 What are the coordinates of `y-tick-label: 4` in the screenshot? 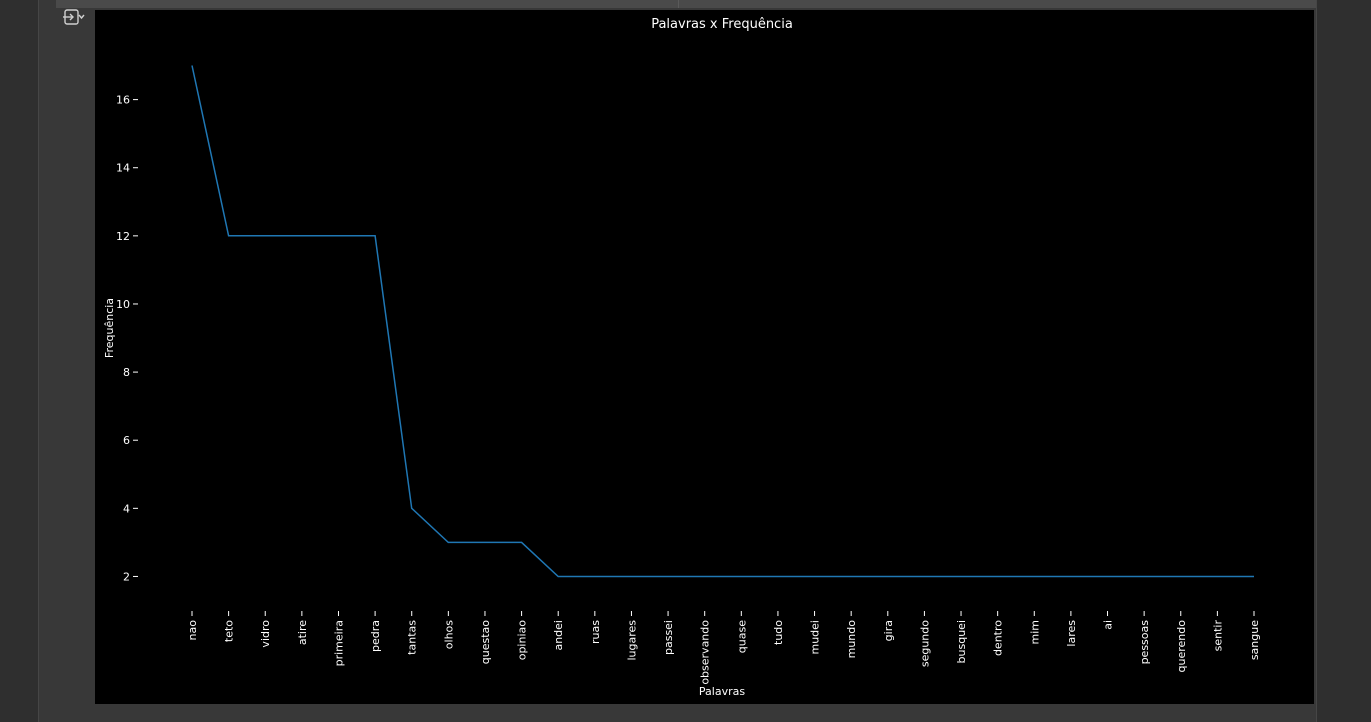 It's located at (126, 508).